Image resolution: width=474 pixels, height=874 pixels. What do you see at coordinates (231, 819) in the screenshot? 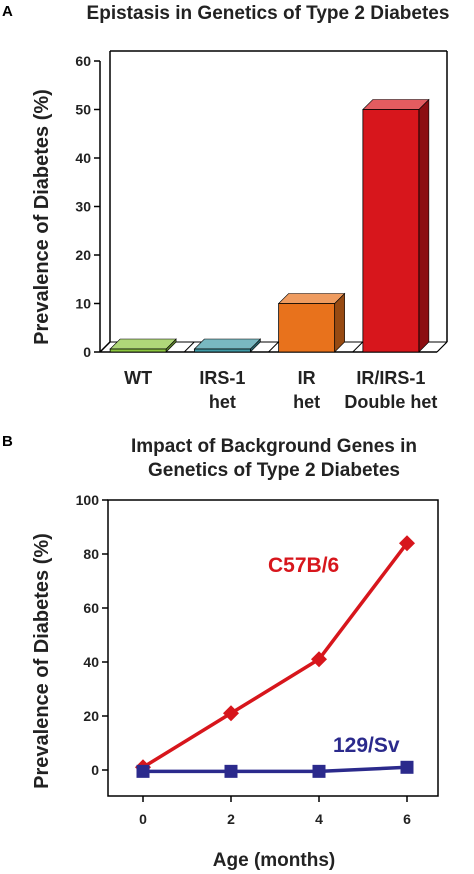
I see `panel-b-x-tick-label: 2` at bounding box center [231, 819].